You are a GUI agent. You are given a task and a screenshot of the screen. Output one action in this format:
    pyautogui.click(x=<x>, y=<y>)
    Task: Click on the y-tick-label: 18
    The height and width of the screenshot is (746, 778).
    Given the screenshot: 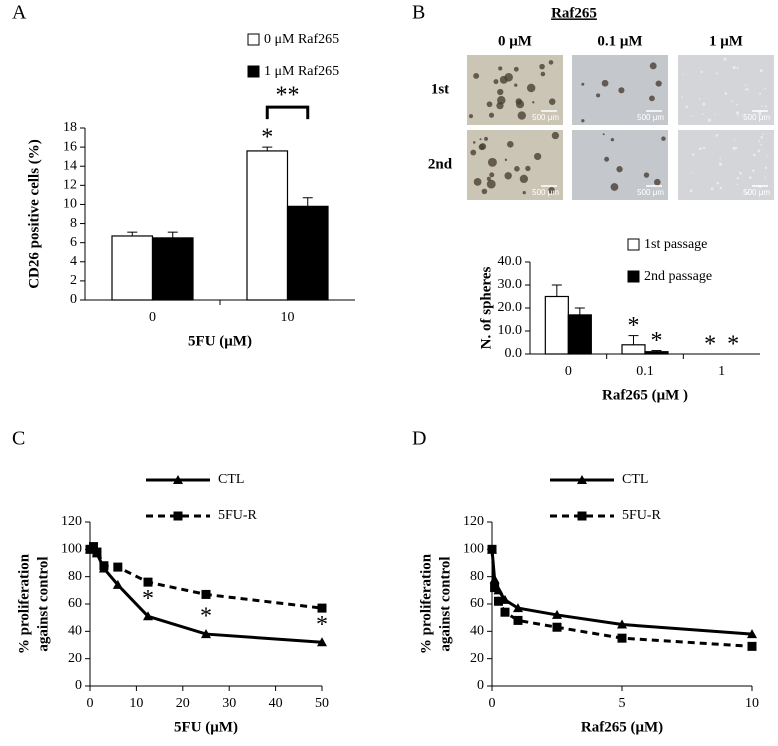 What is the action you would take?
    pyautogui.click(x=70, y=127)
    